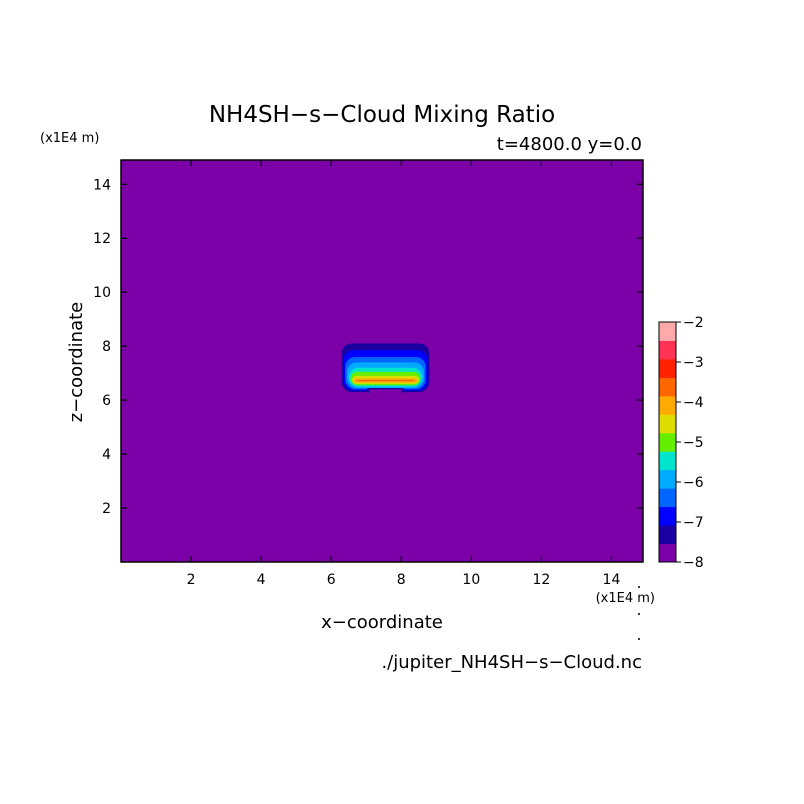 This screenshot has width=804, height=804. I want to click on colorbar-tick-label: −7, so click(693, 523).